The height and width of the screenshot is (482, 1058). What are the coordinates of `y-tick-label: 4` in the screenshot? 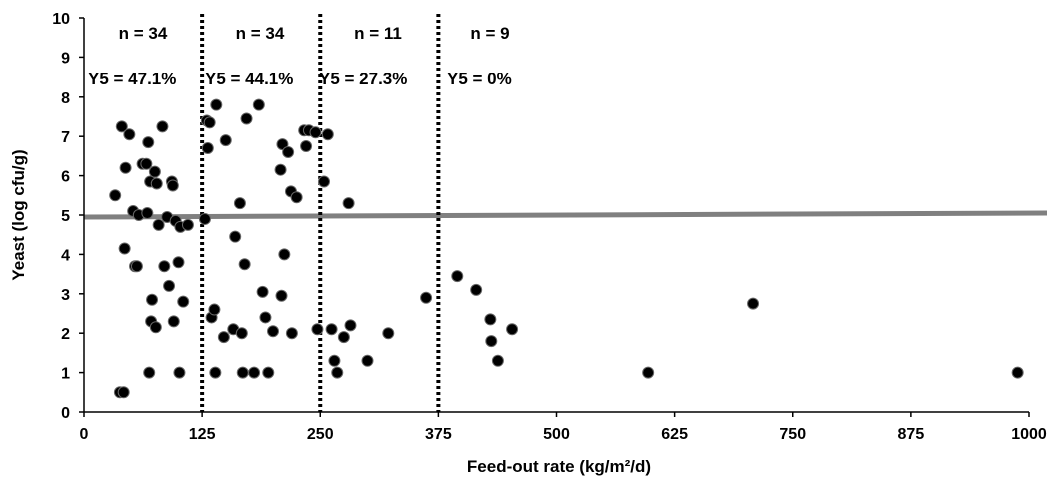 It's located at (65, 255).